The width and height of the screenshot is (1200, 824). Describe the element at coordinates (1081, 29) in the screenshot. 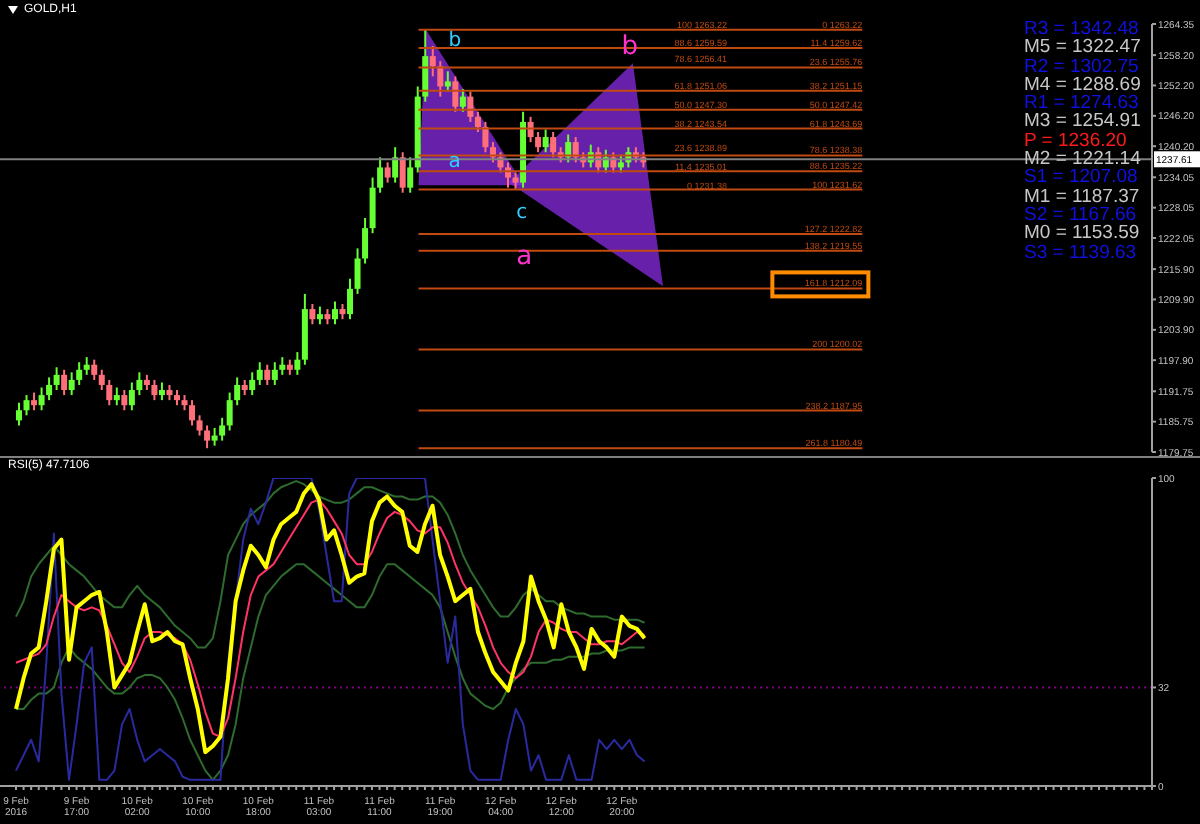

I see `annotation: R3 = 1342.48` at that location.